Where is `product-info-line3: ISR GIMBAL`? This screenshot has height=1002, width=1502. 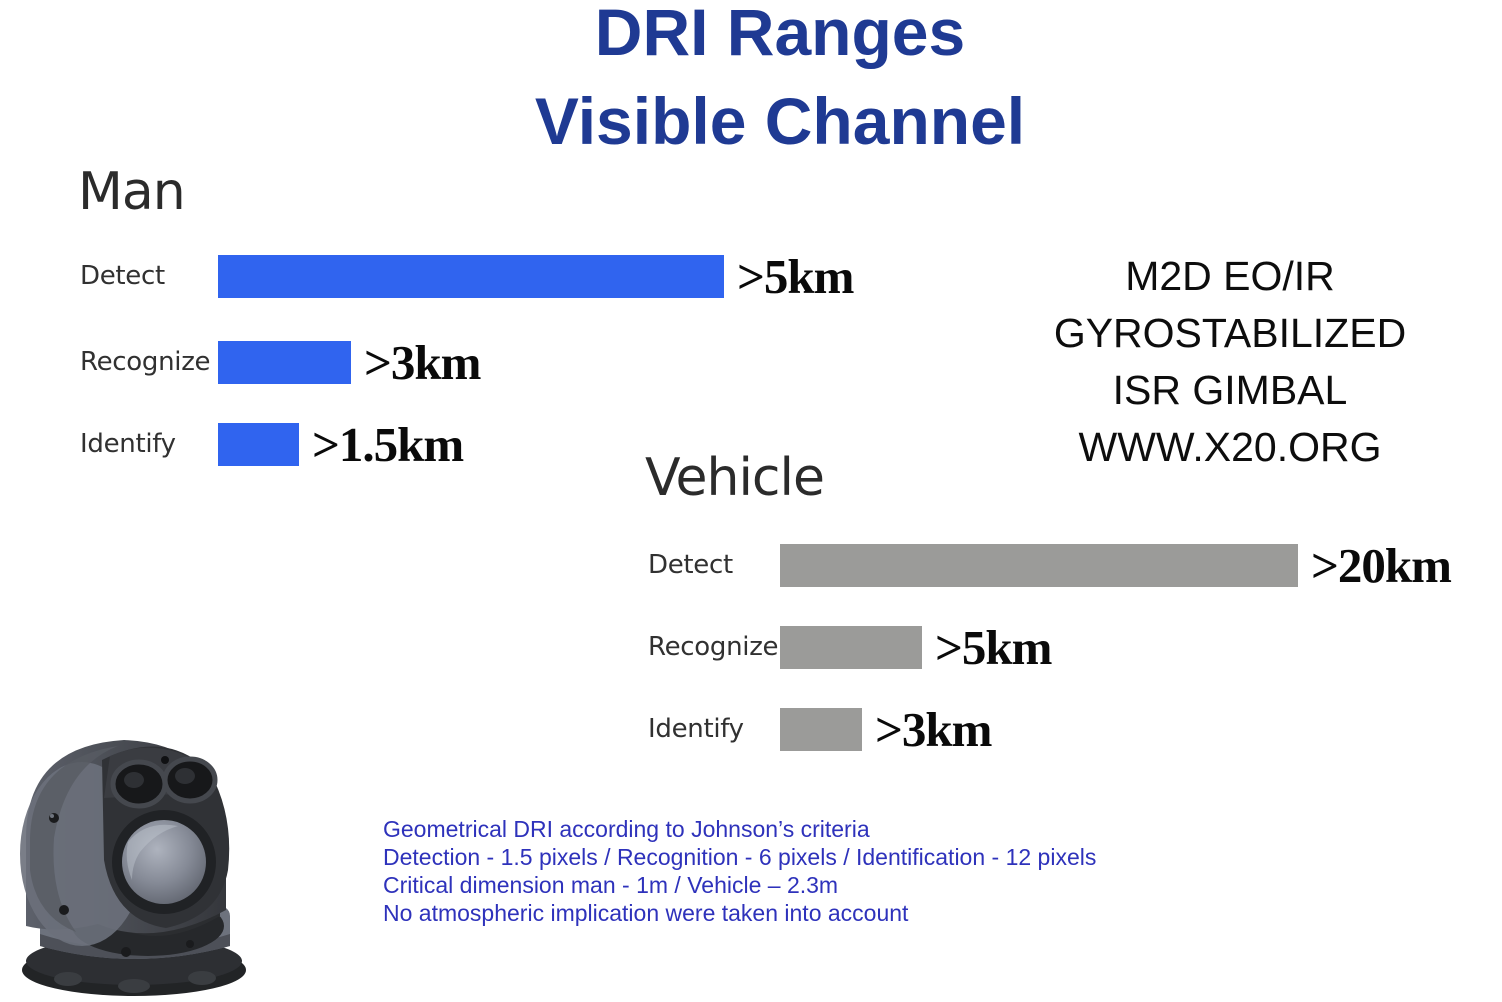 product-info-line3: ISR GIMBAL is located at coordinates (1230, 390).